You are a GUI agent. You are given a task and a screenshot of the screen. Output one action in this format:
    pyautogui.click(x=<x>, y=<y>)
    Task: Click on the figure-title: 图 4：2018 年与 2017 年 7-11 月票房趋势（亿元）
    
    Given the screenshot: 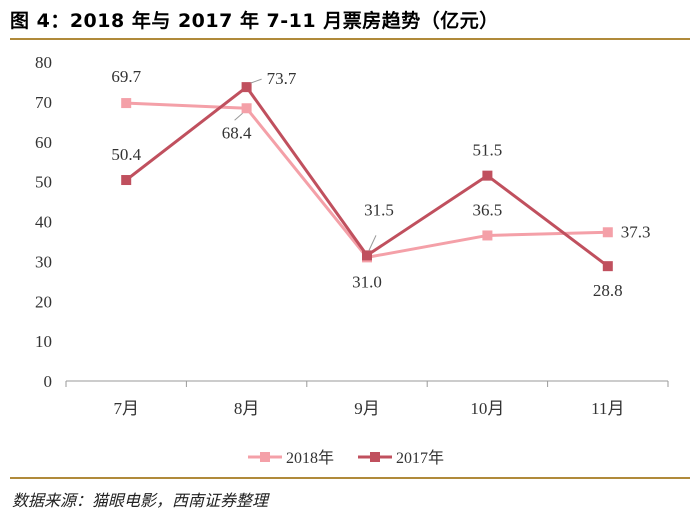 What is the action you would take?
    pyautogui.click(x=254, y=21)
    